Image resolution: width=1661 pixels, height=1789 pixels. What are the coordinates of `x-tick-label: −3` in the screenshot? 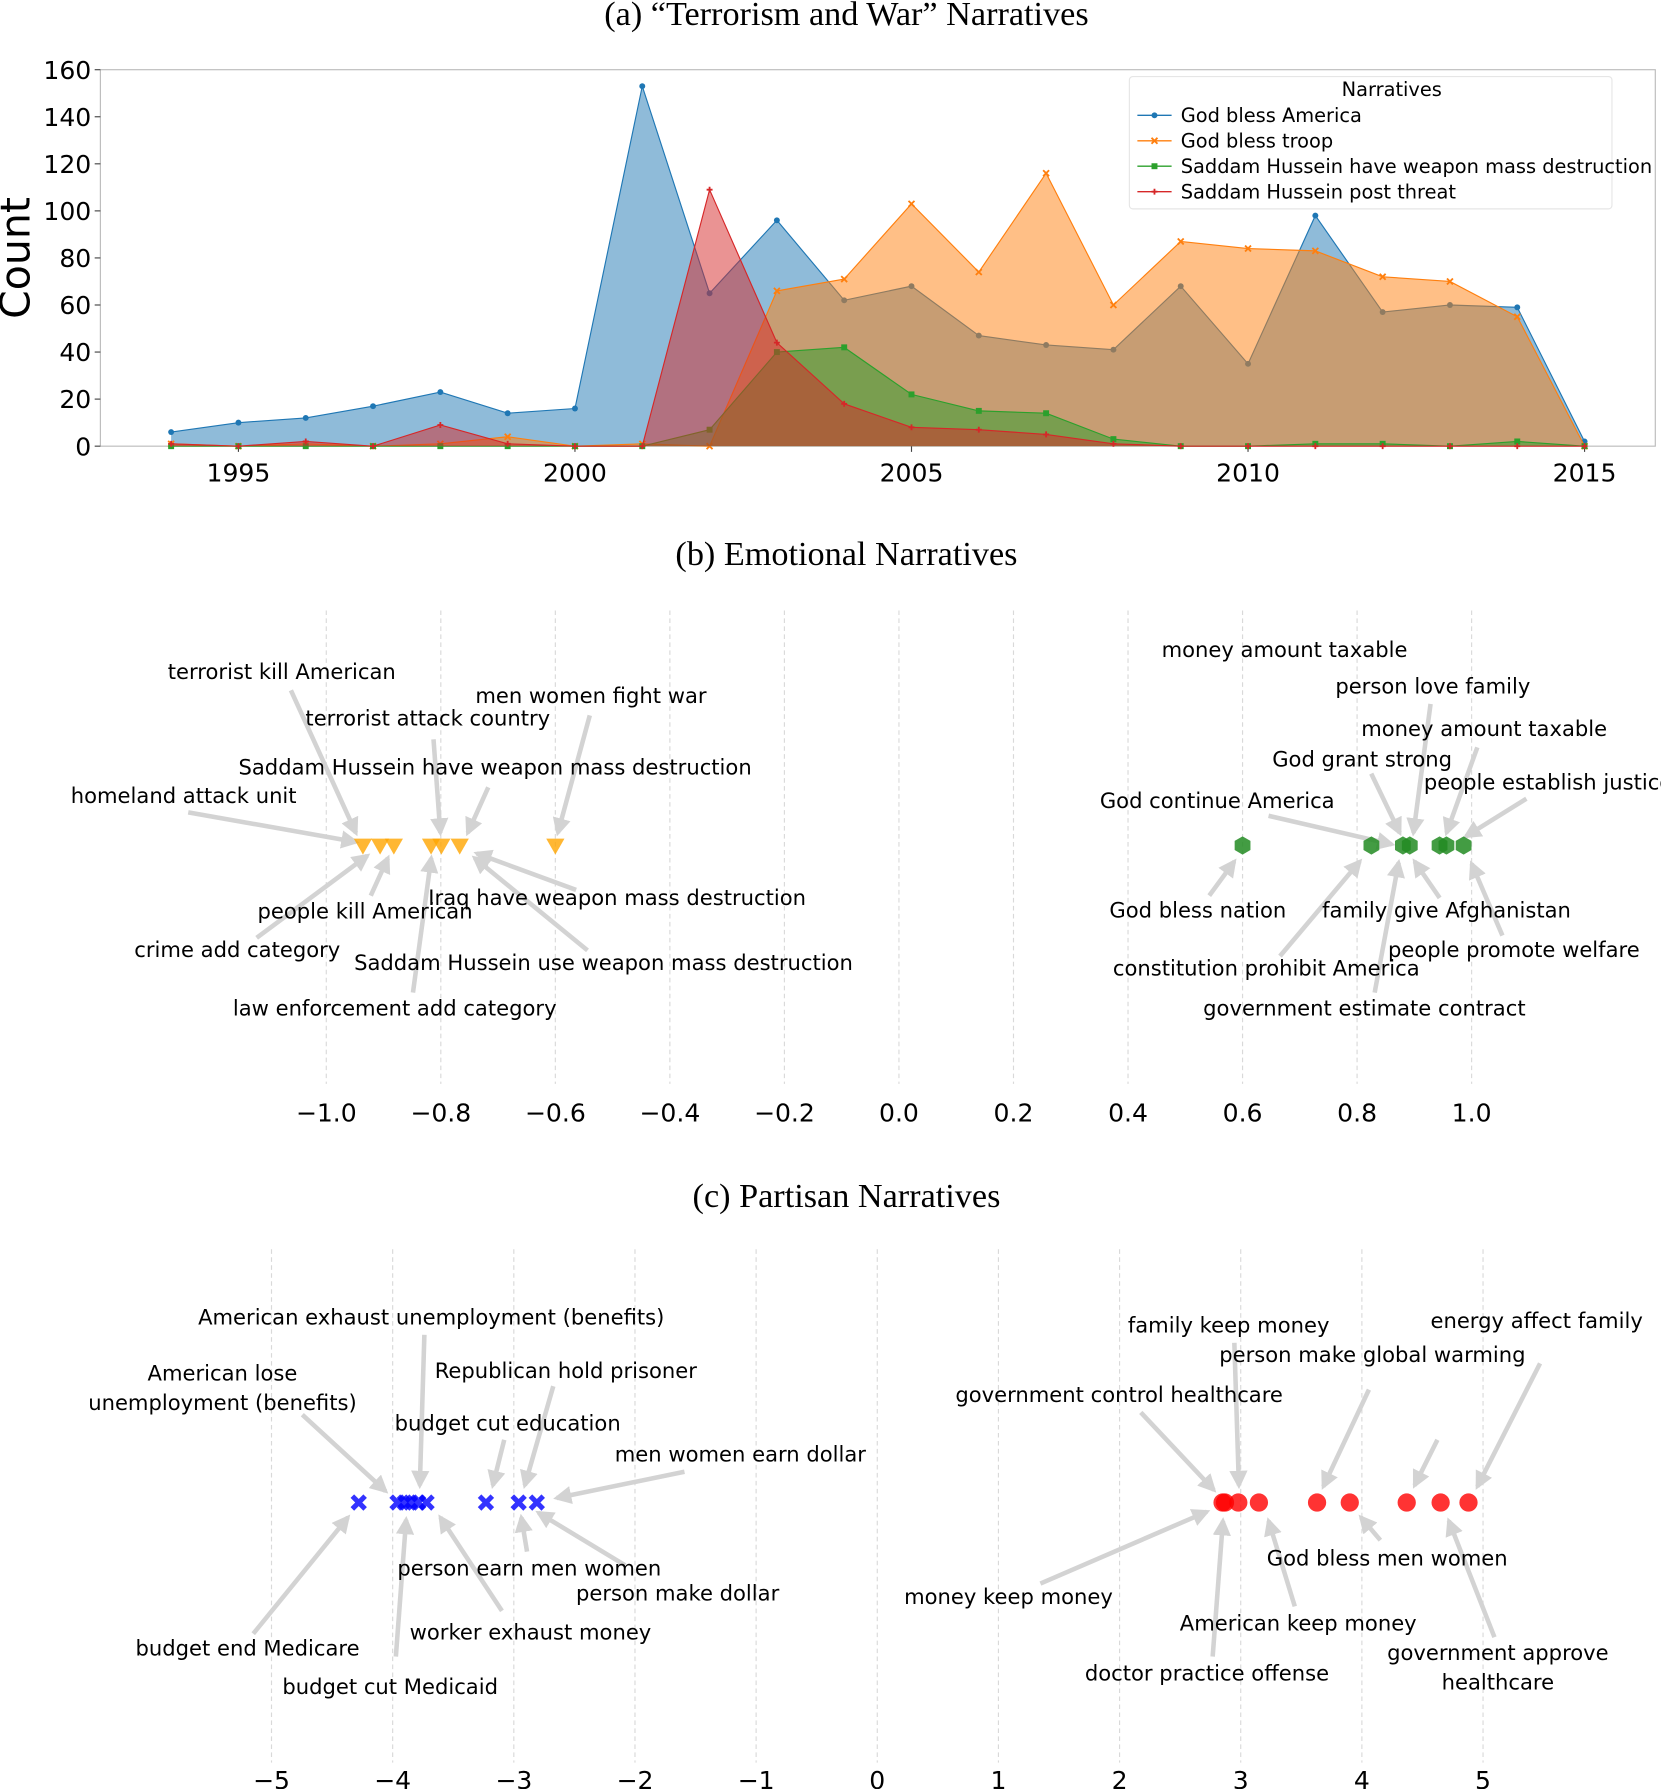 It's located at (513, 1777).